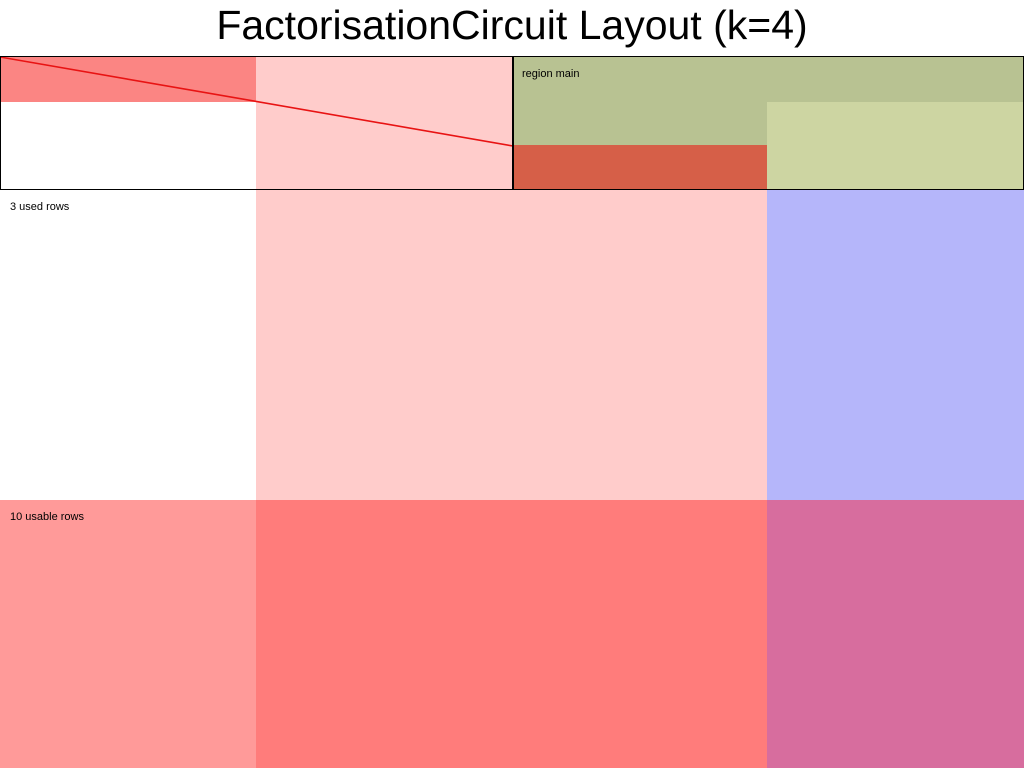 The width and height of the screenshot is (1024, 768). What do you see at coordinates (47, 517) in the screenshot?
I see `usable-rows-label: 10 usable rows` at bounding box center [47, 517].